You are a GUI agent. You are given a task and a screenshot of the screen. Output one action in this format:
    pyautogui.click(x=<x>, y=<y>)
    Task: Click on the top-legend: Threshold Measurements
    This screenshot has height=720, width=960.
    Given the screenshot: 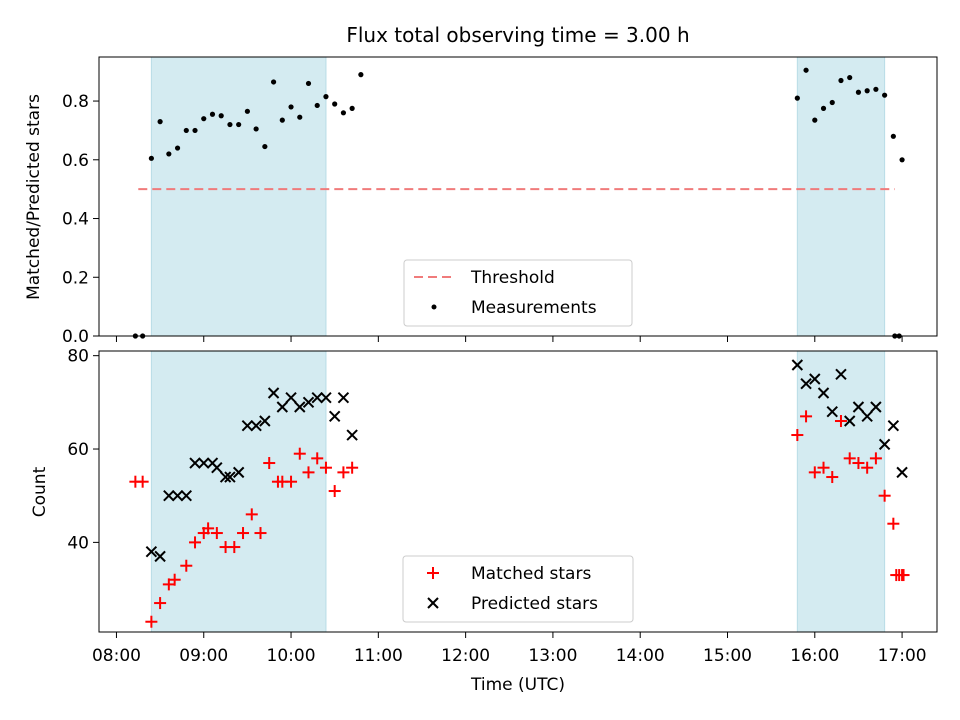 What is the action you would take?
    pyautogui.click(x=518, y=293)
    